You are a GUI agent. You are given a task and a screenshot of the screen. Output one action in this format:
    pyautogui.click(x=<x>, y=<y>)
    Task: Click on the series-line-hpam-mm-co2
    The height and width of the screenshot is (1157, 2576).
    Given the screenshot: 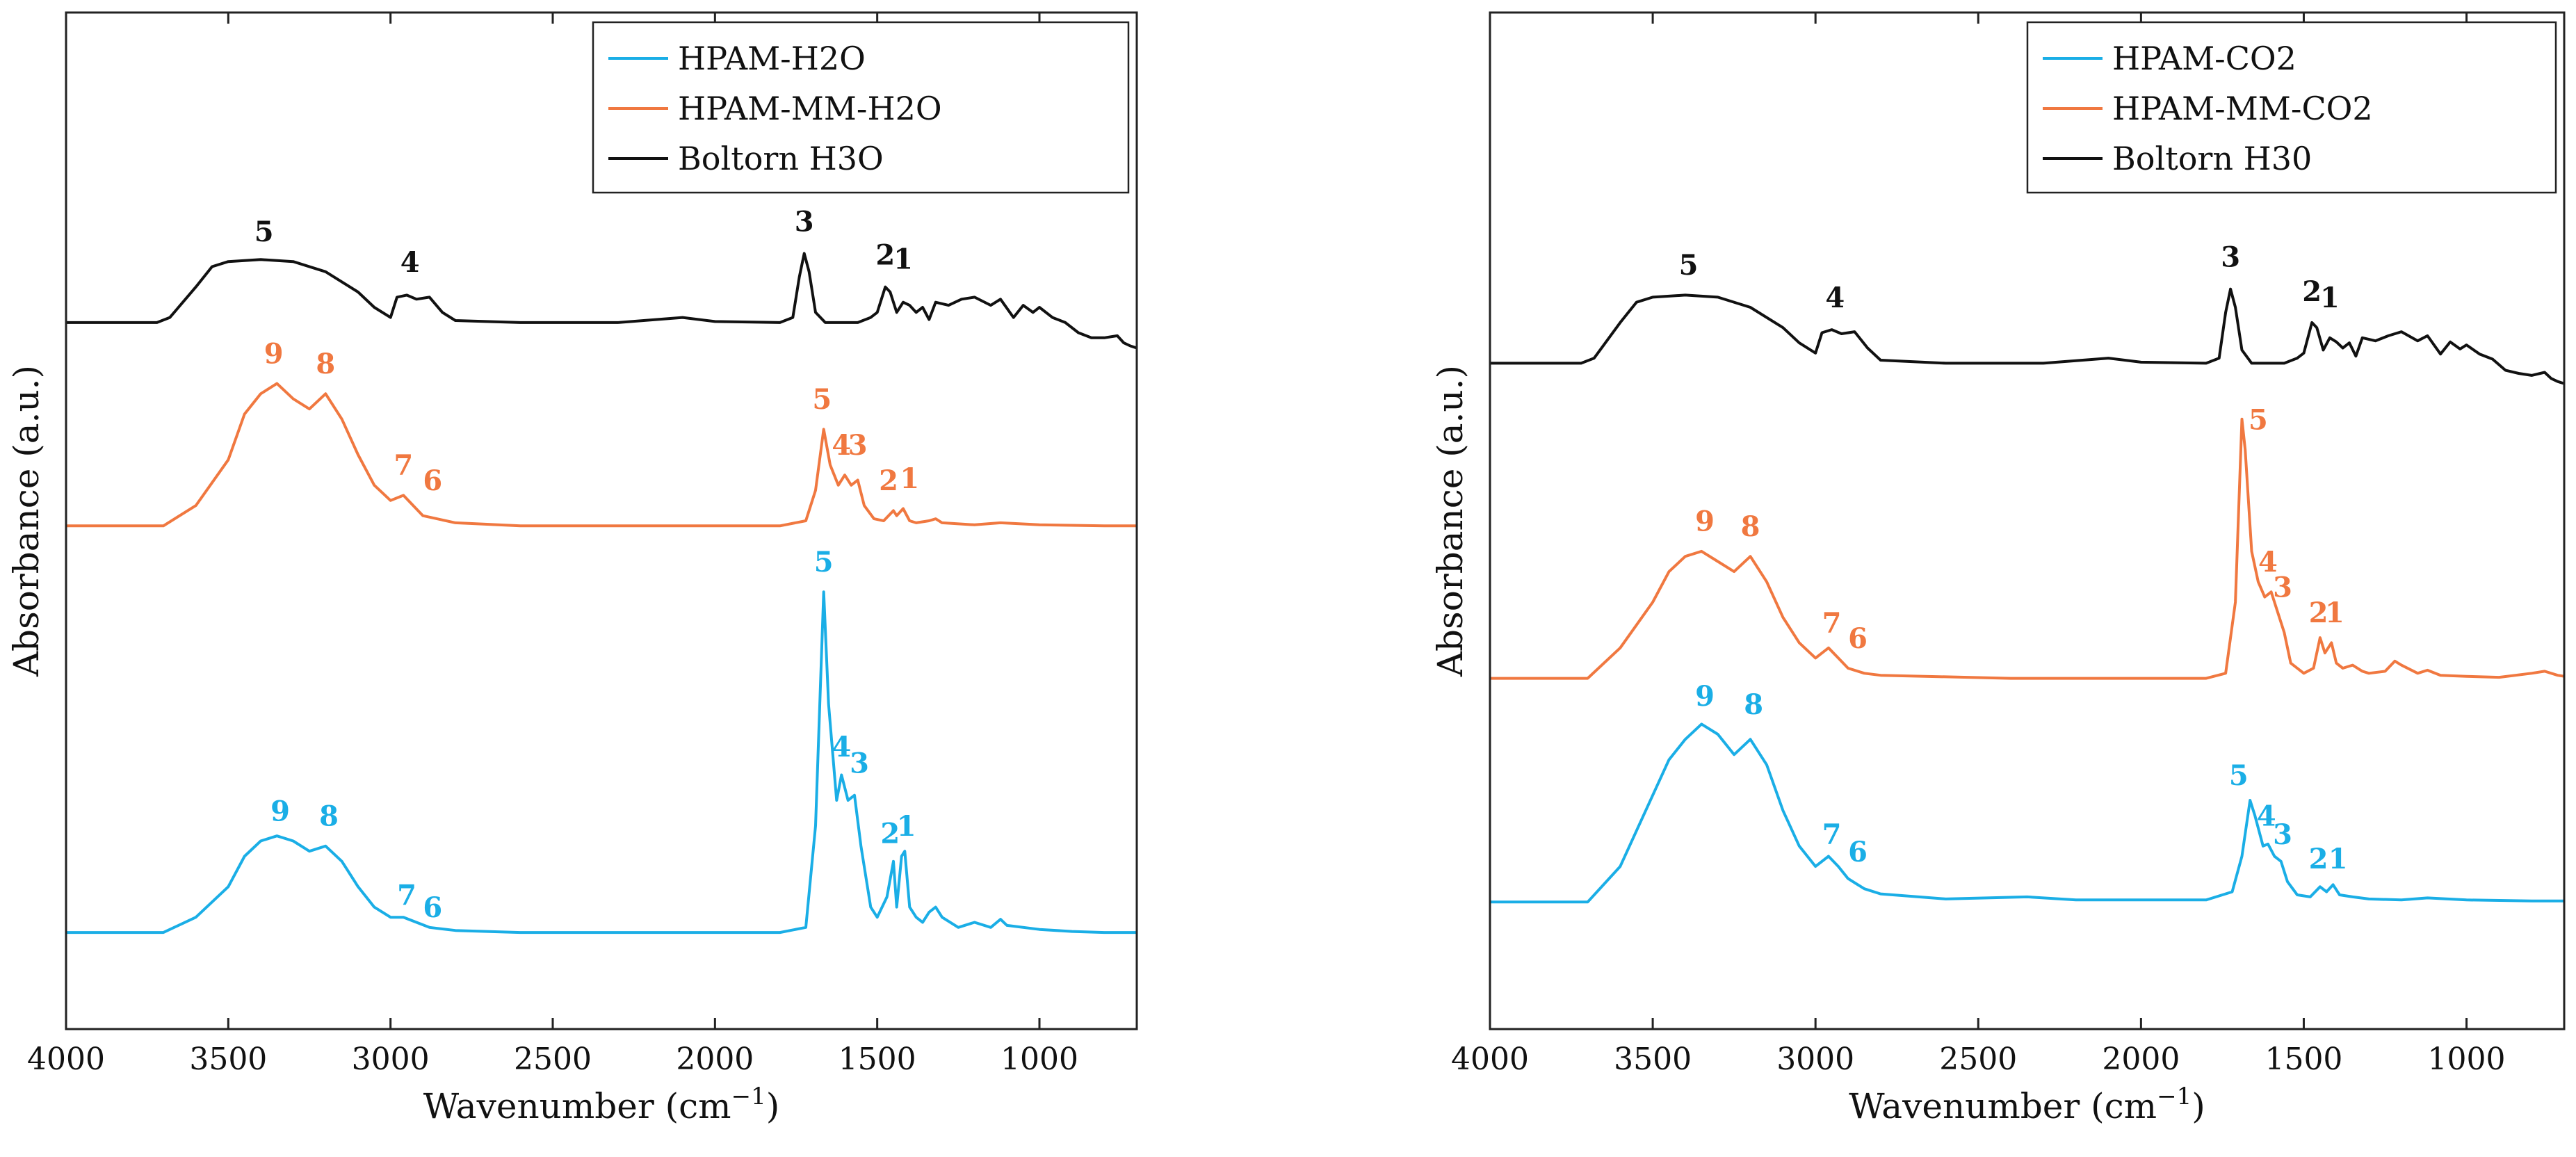 What is the action you would take?
    pyautogui.click(x=2027, y=548)
    